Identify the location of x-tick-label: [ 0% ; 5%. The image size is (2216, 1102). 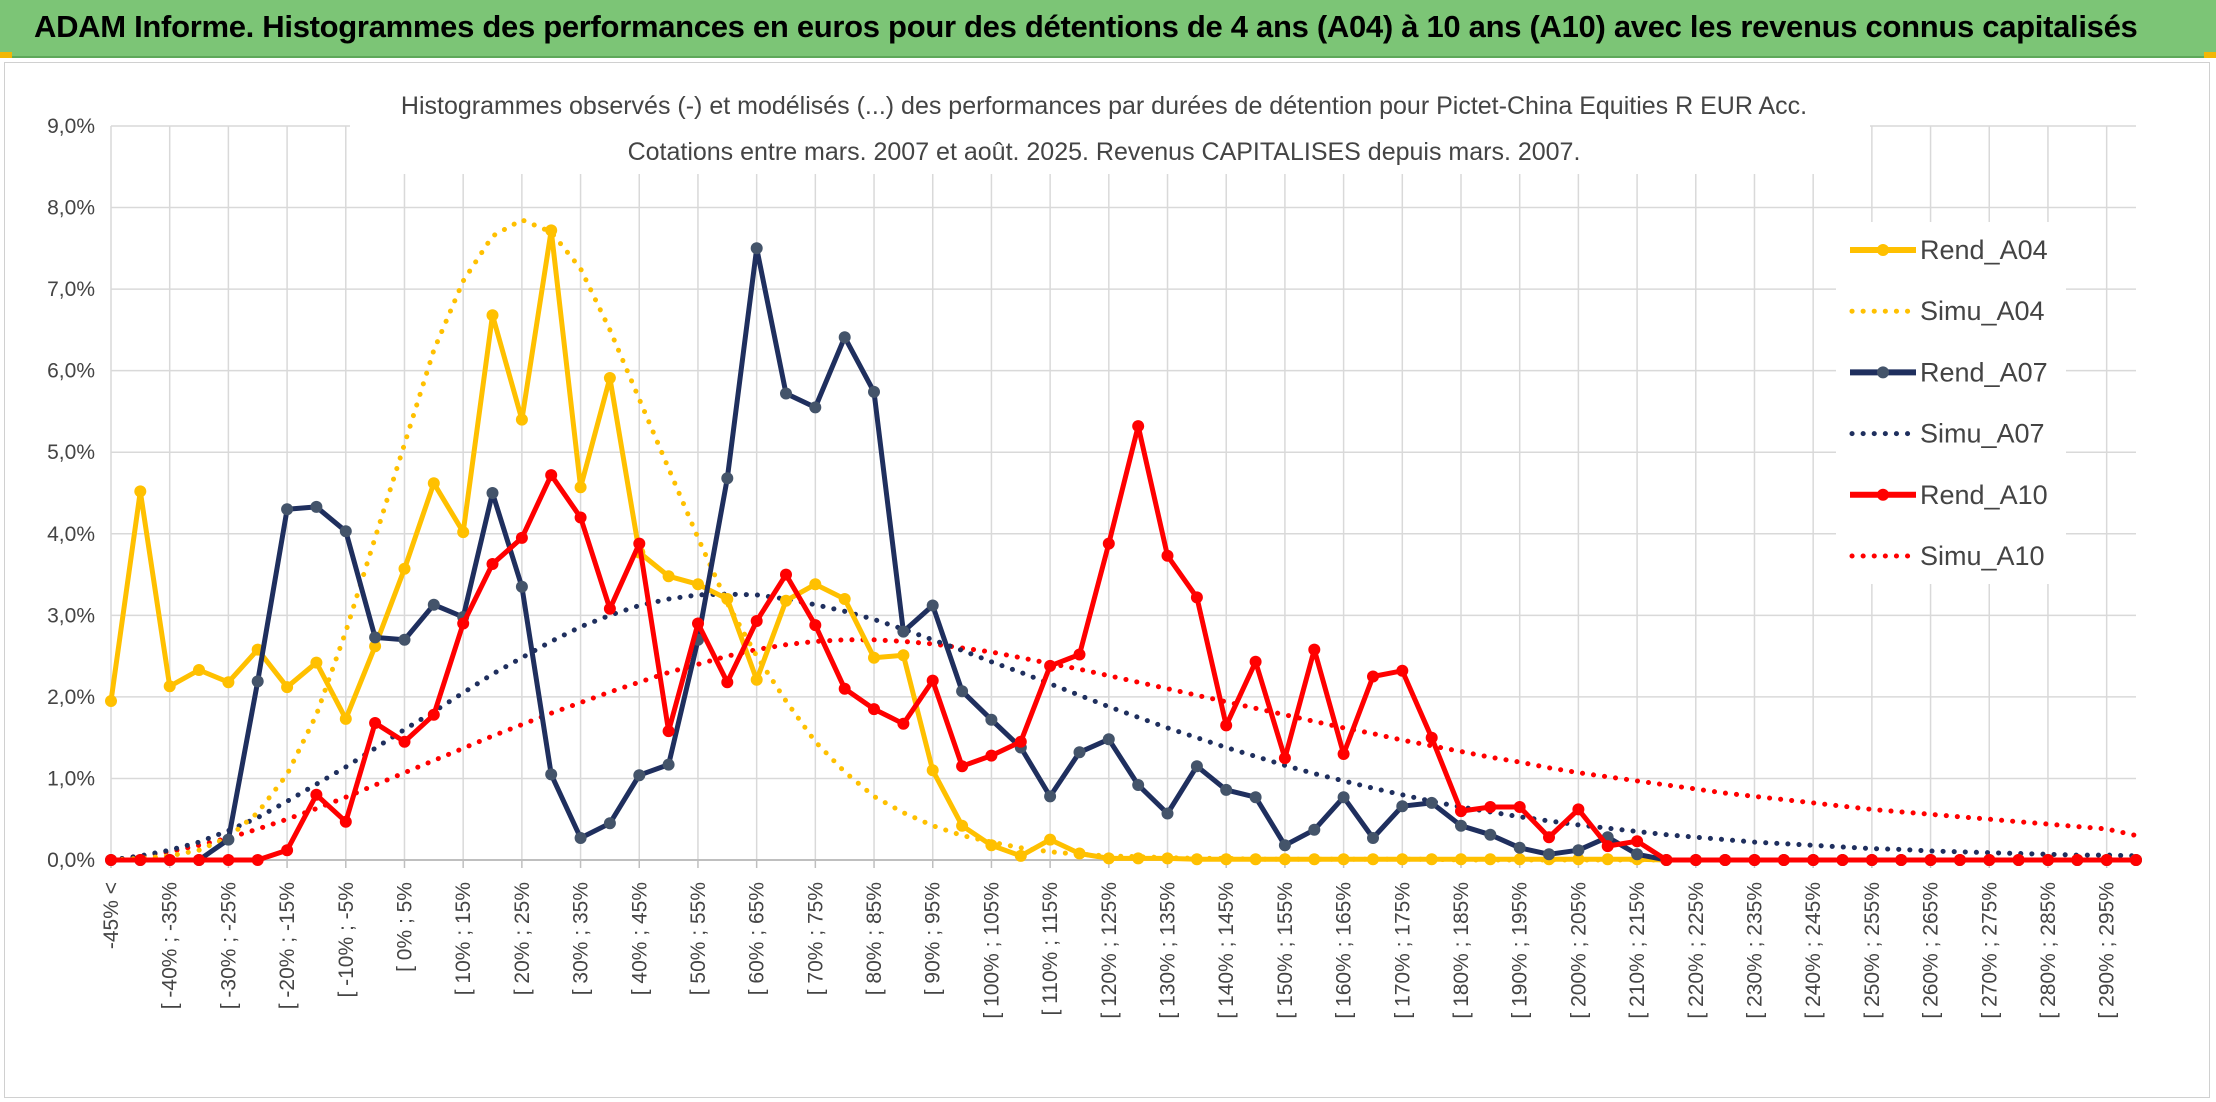
(404, 927).